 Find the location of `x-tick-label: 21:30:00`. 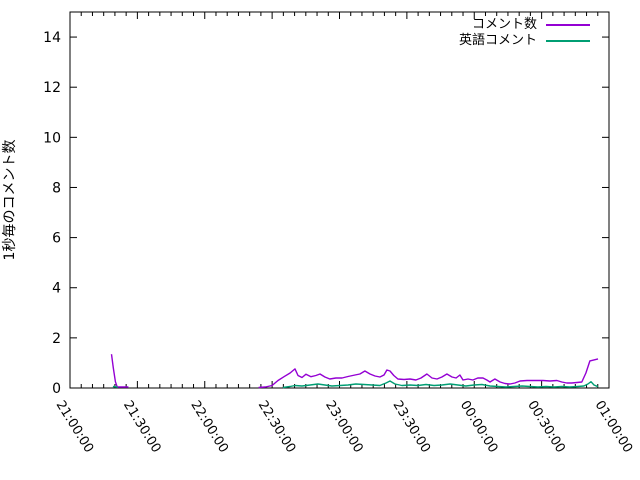

x-tick-label: 21:30:00 is located at coordinates (142, 426).